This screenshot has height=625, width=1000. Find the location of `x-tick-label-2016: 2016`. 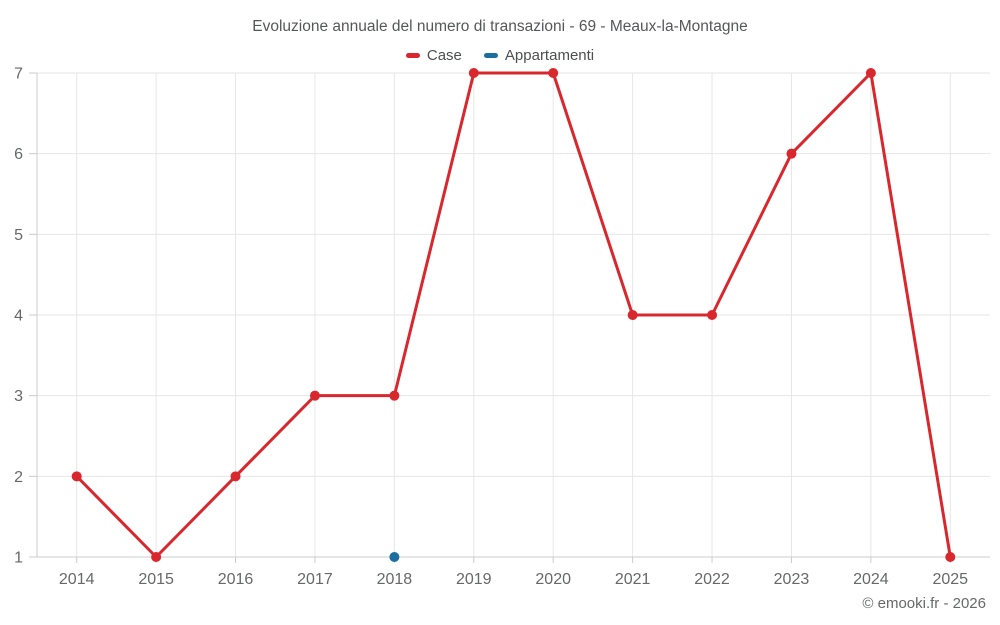

x-tick-label-2016: 2016 is located at coordinates (236, 579).